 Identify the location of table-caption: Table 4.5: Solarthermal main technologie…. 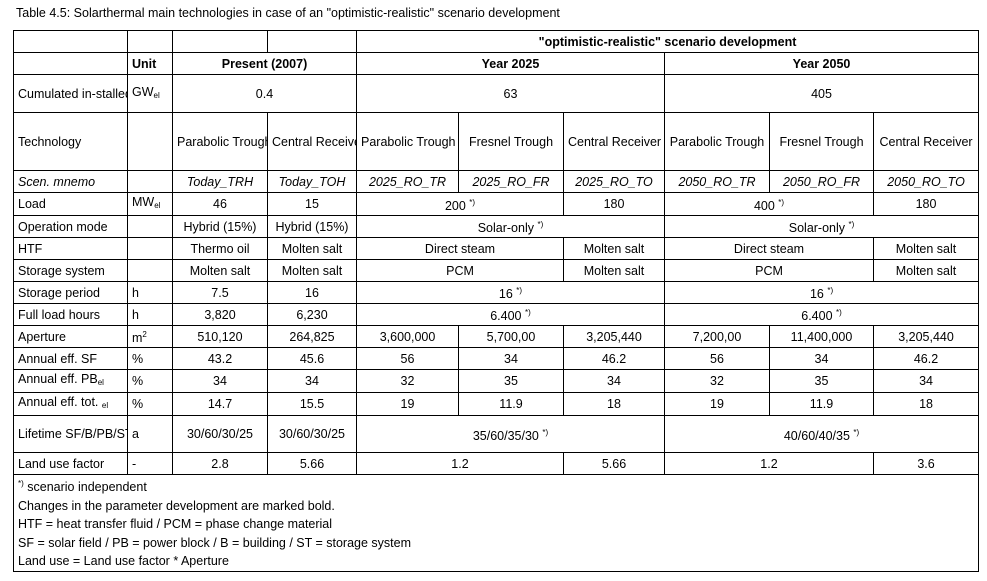
(288, 13).